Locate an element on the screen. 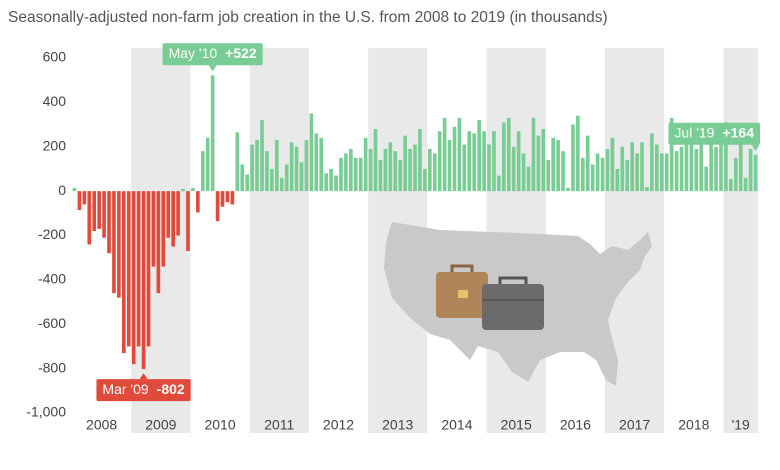 The height and width of the screenshot is (470, 780). annotation: Mar '09 -802 is located at coordinates (143, 387).